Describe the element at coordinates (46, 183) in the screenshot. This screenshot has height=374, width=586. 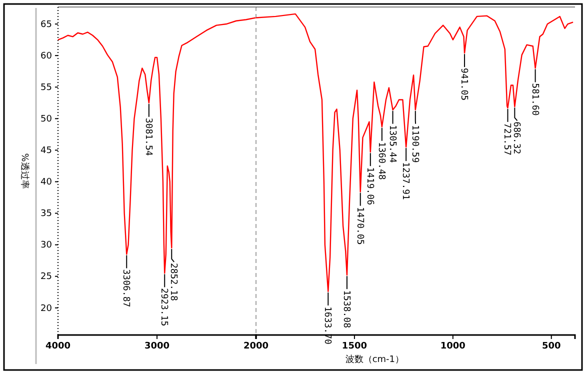
I see `y-tick-label: 40` at that location.